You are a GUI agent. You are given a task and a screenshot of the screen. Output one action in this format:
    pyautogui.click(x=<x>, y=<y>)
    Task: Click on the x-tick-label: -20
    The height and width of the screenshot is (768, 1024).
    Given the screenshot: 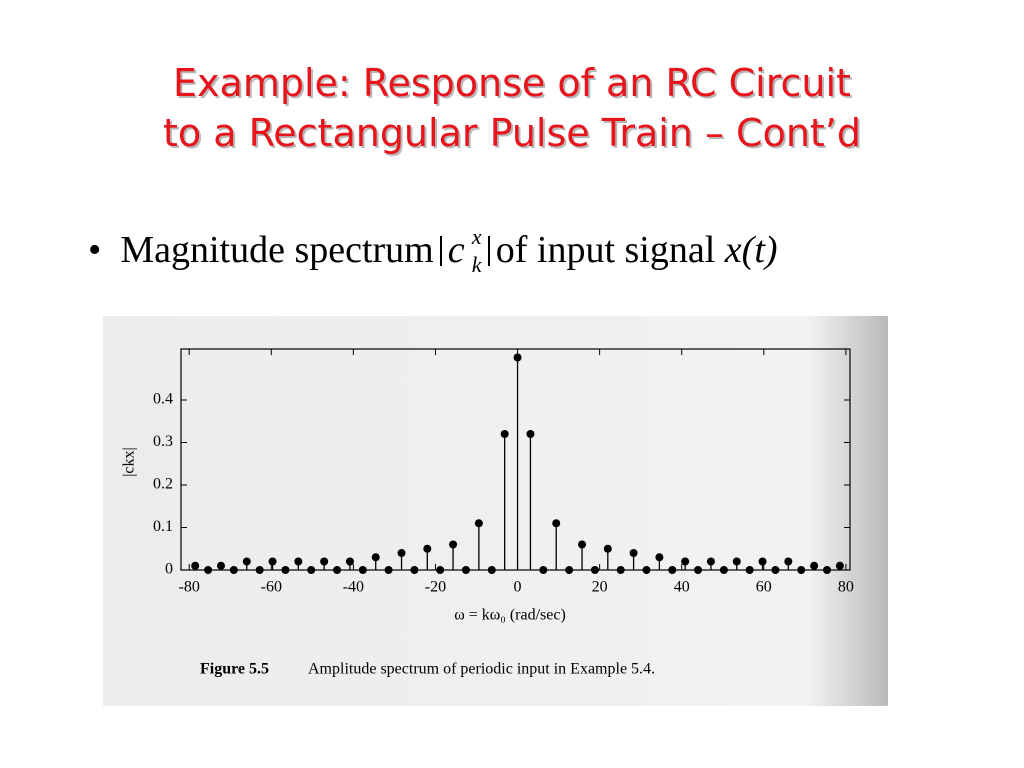 What is the action you would take?
    pyautogui.click(x=435, y=587)
    